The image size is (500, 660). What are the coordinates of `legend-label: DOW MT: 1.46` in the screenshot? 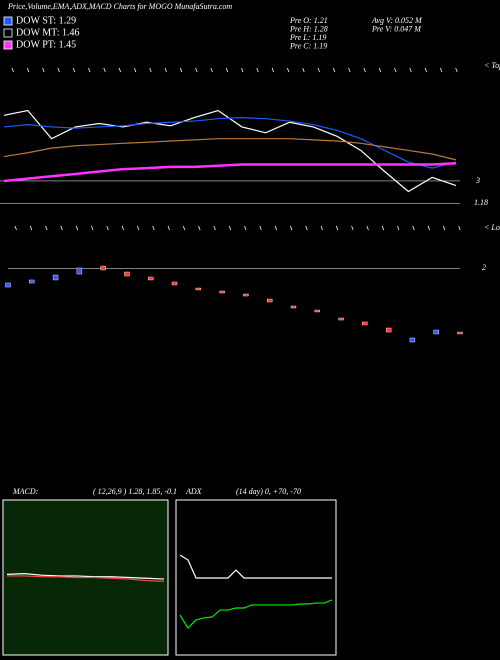 It's located at (47, 32).